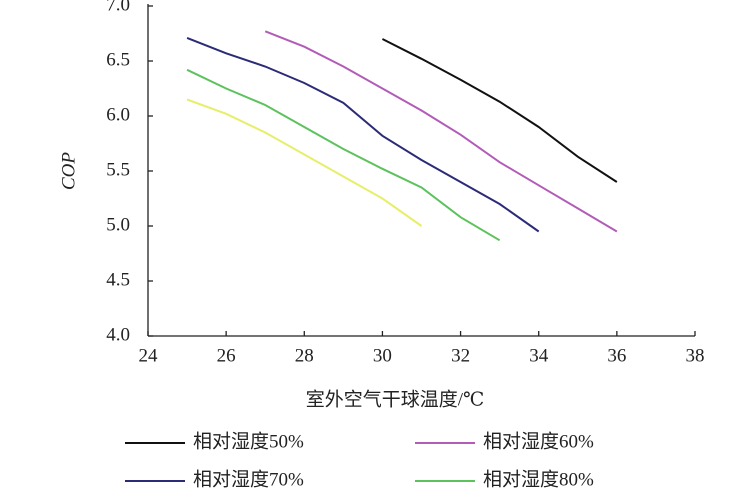 The image size is (750, 500). I want to click on y-tick-label: 5.0, so click(118, 224).